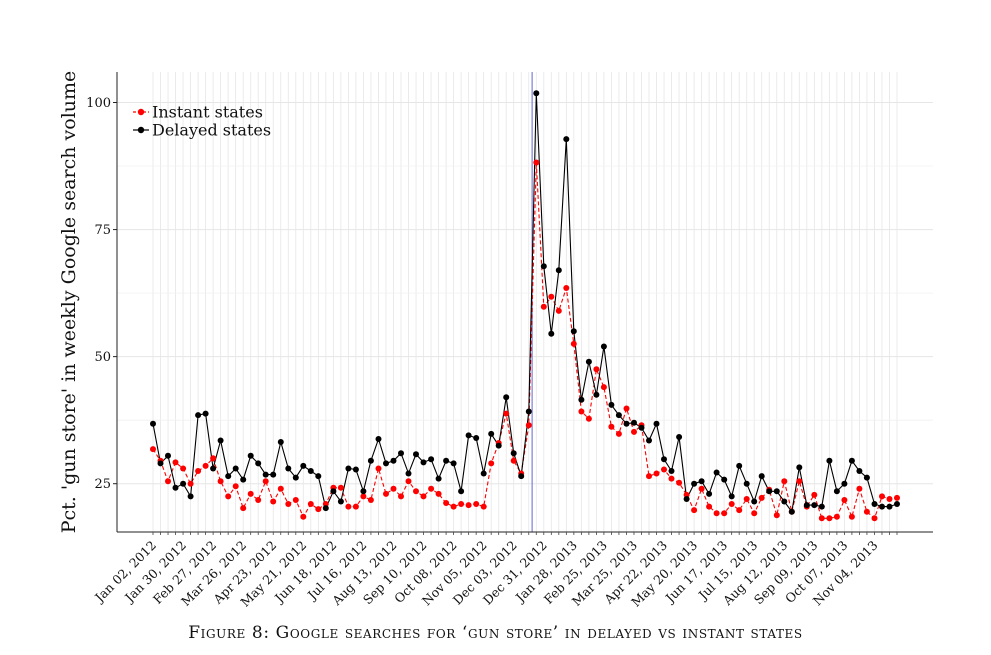 The image size is (991, 655). I want to click on legend-instant-label: Instant states, so click(207, 112).